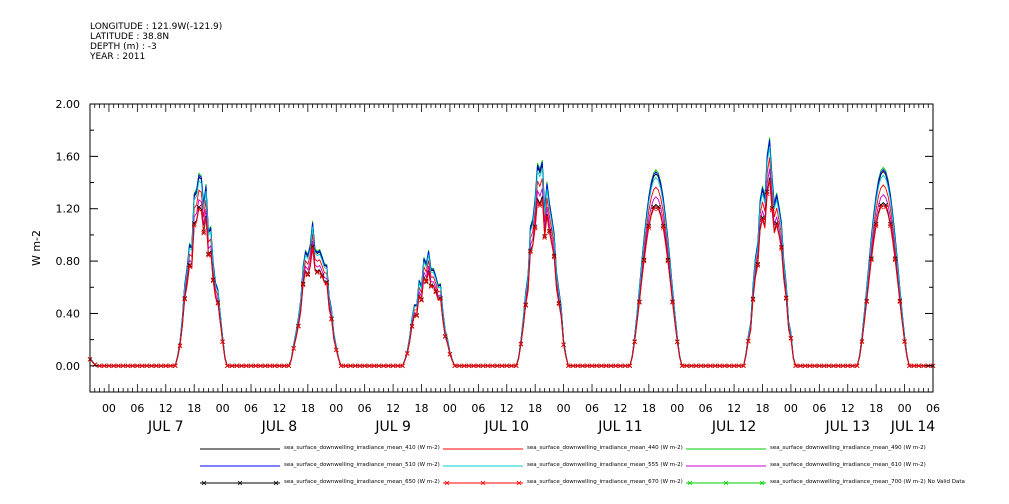  I want to click on x-day-label: JUL 13, so click(847, 427).